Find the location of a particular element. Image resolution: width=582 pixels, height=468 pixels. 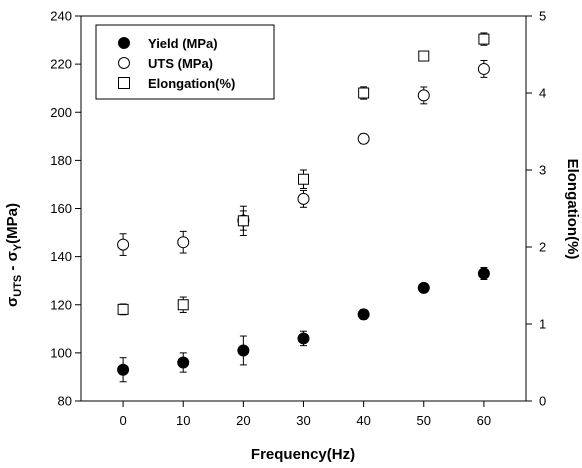

legend-item-yield: Yield (MPa) is located at coordinates (168, 43).